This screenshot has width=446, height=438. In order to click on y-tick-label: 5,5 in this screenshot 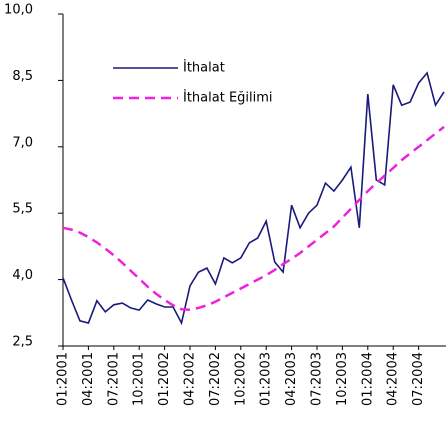, I will do `click(22, 209)`.